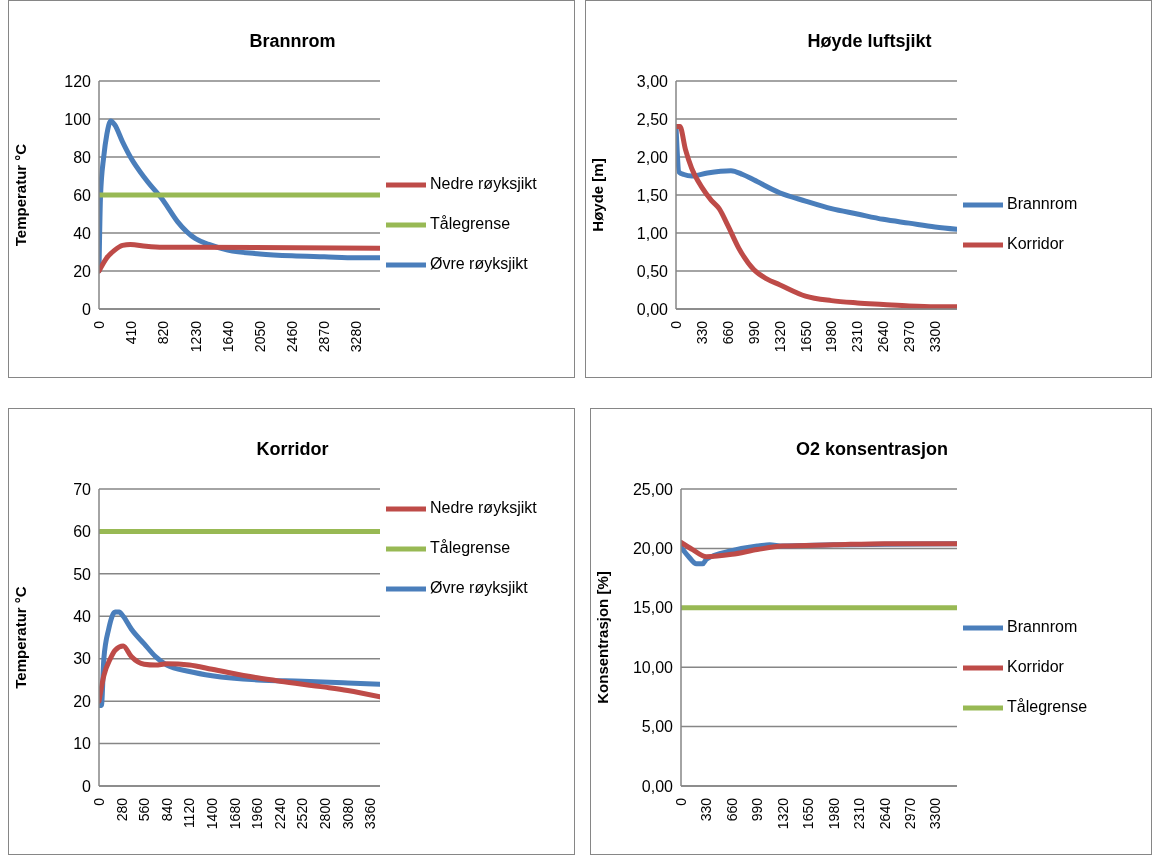 The height and width of the screenshot is (855, 1152). I want to click on y-tick-label: 25,00, so click(653, 489).